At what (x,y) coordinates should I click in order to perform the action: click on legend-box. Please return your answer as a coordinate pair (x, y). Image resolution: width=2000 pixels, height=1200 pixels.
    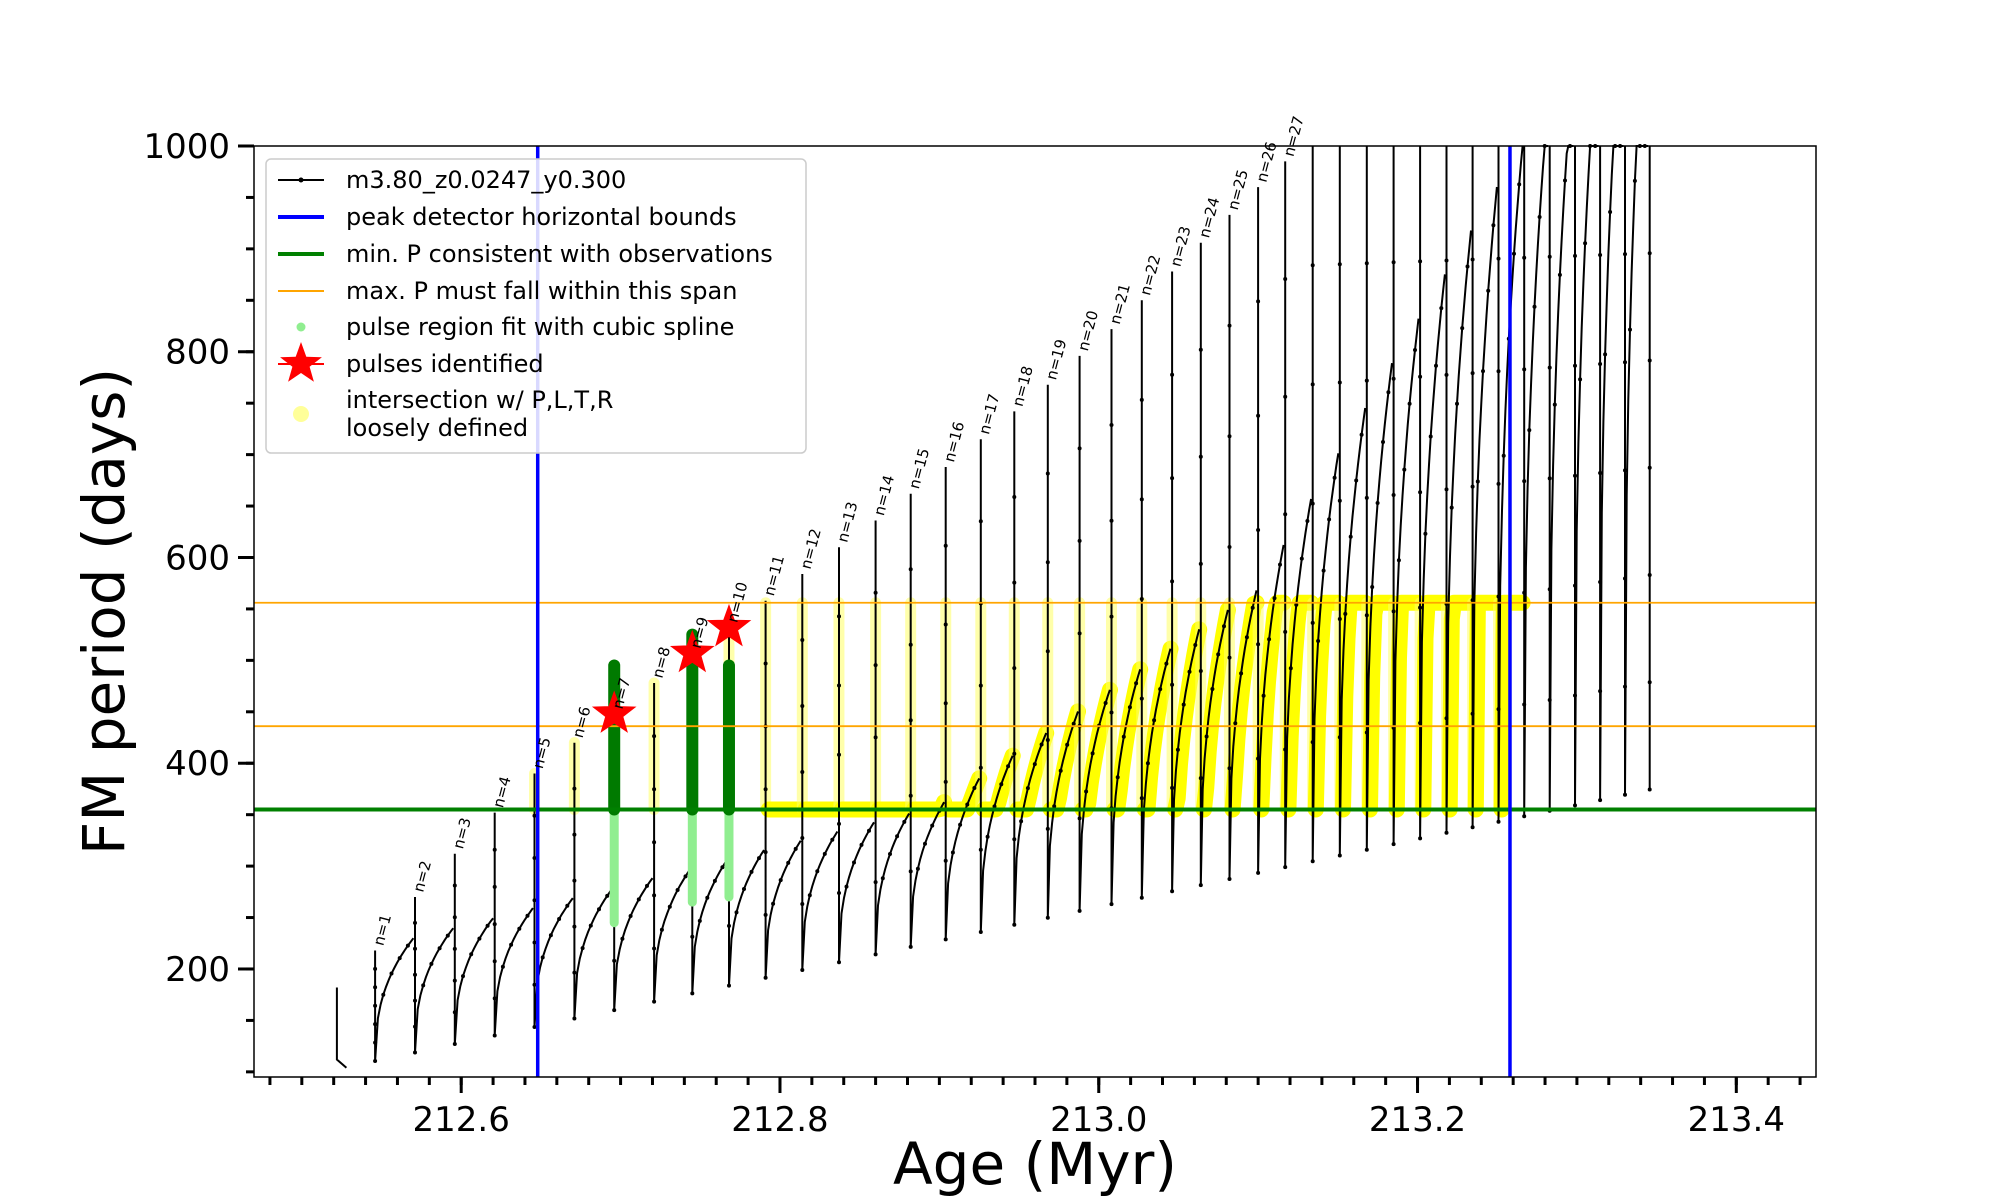
    Looking at the image, I should click on (536, 306).